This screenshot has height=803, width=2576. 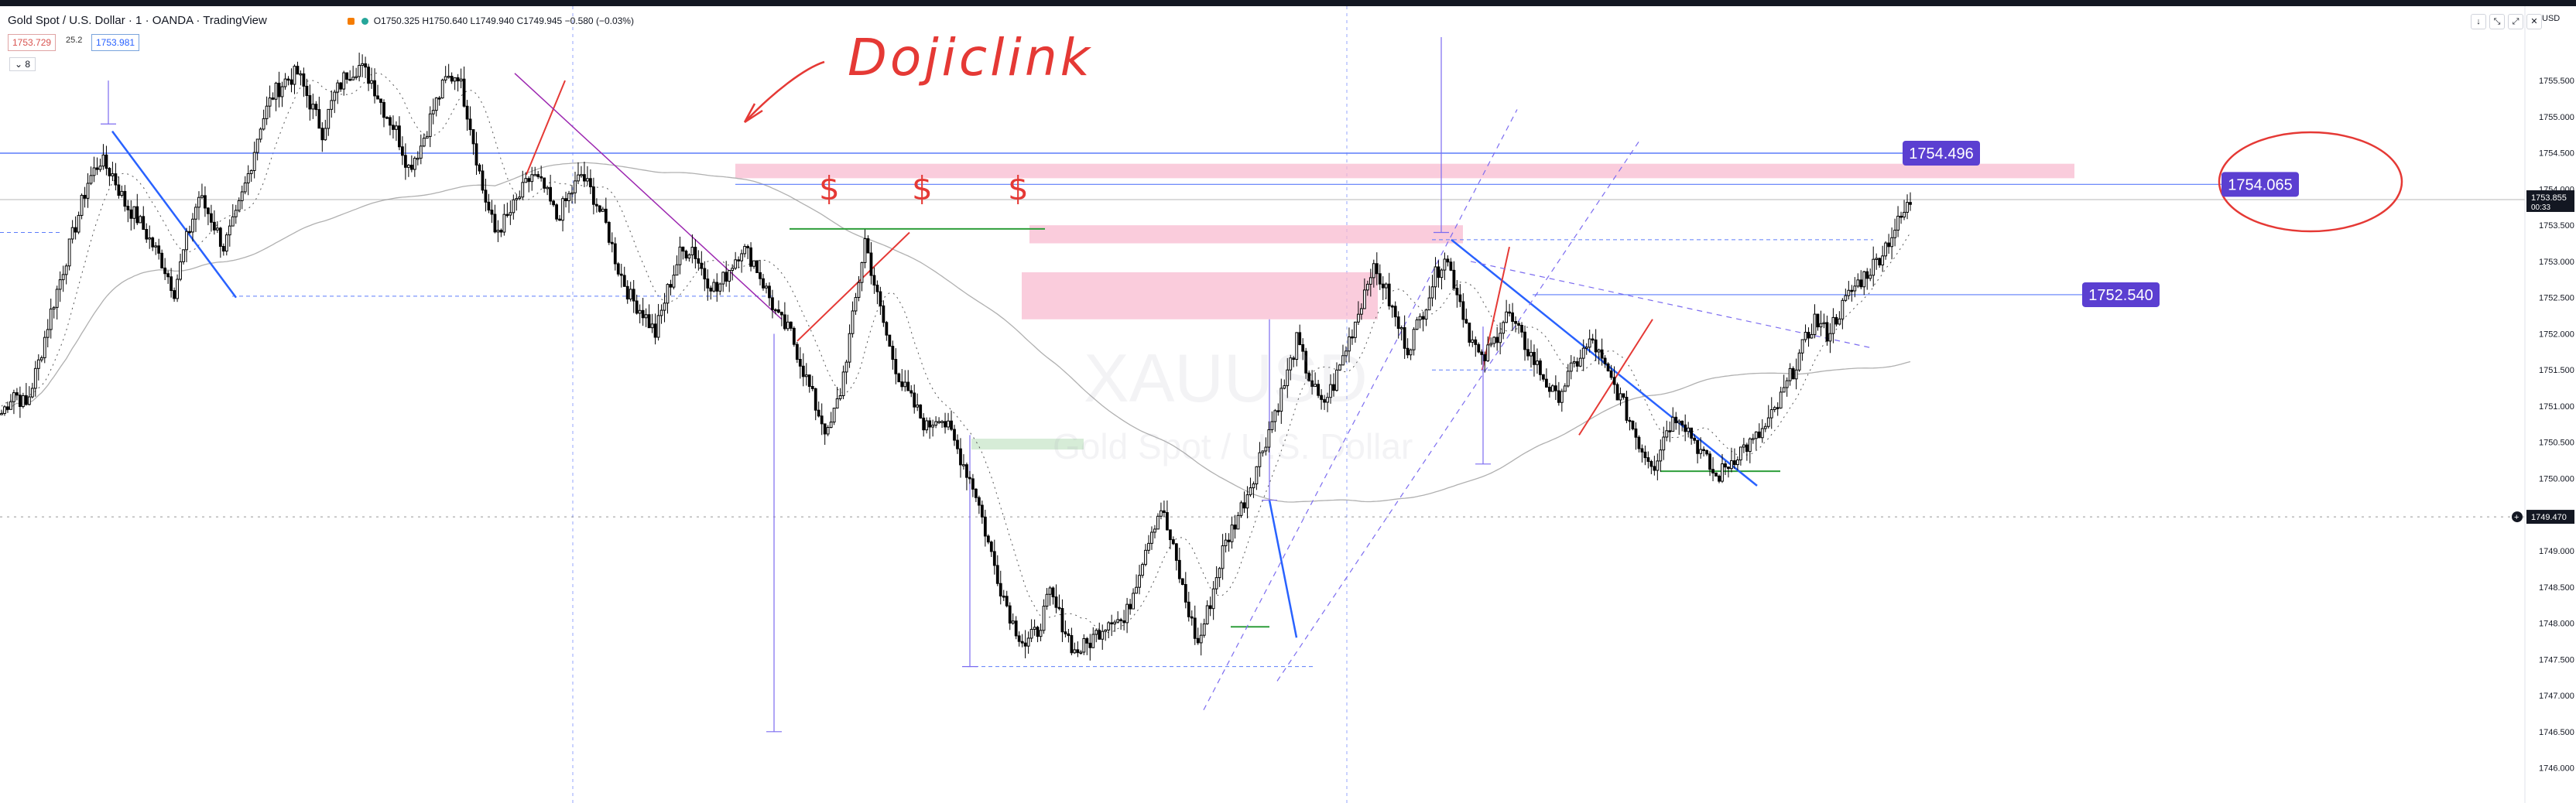 What do you see at coordinates (1496, 309) in the screenshot?
I see `trend-line` at bounding box center [1496, 309].